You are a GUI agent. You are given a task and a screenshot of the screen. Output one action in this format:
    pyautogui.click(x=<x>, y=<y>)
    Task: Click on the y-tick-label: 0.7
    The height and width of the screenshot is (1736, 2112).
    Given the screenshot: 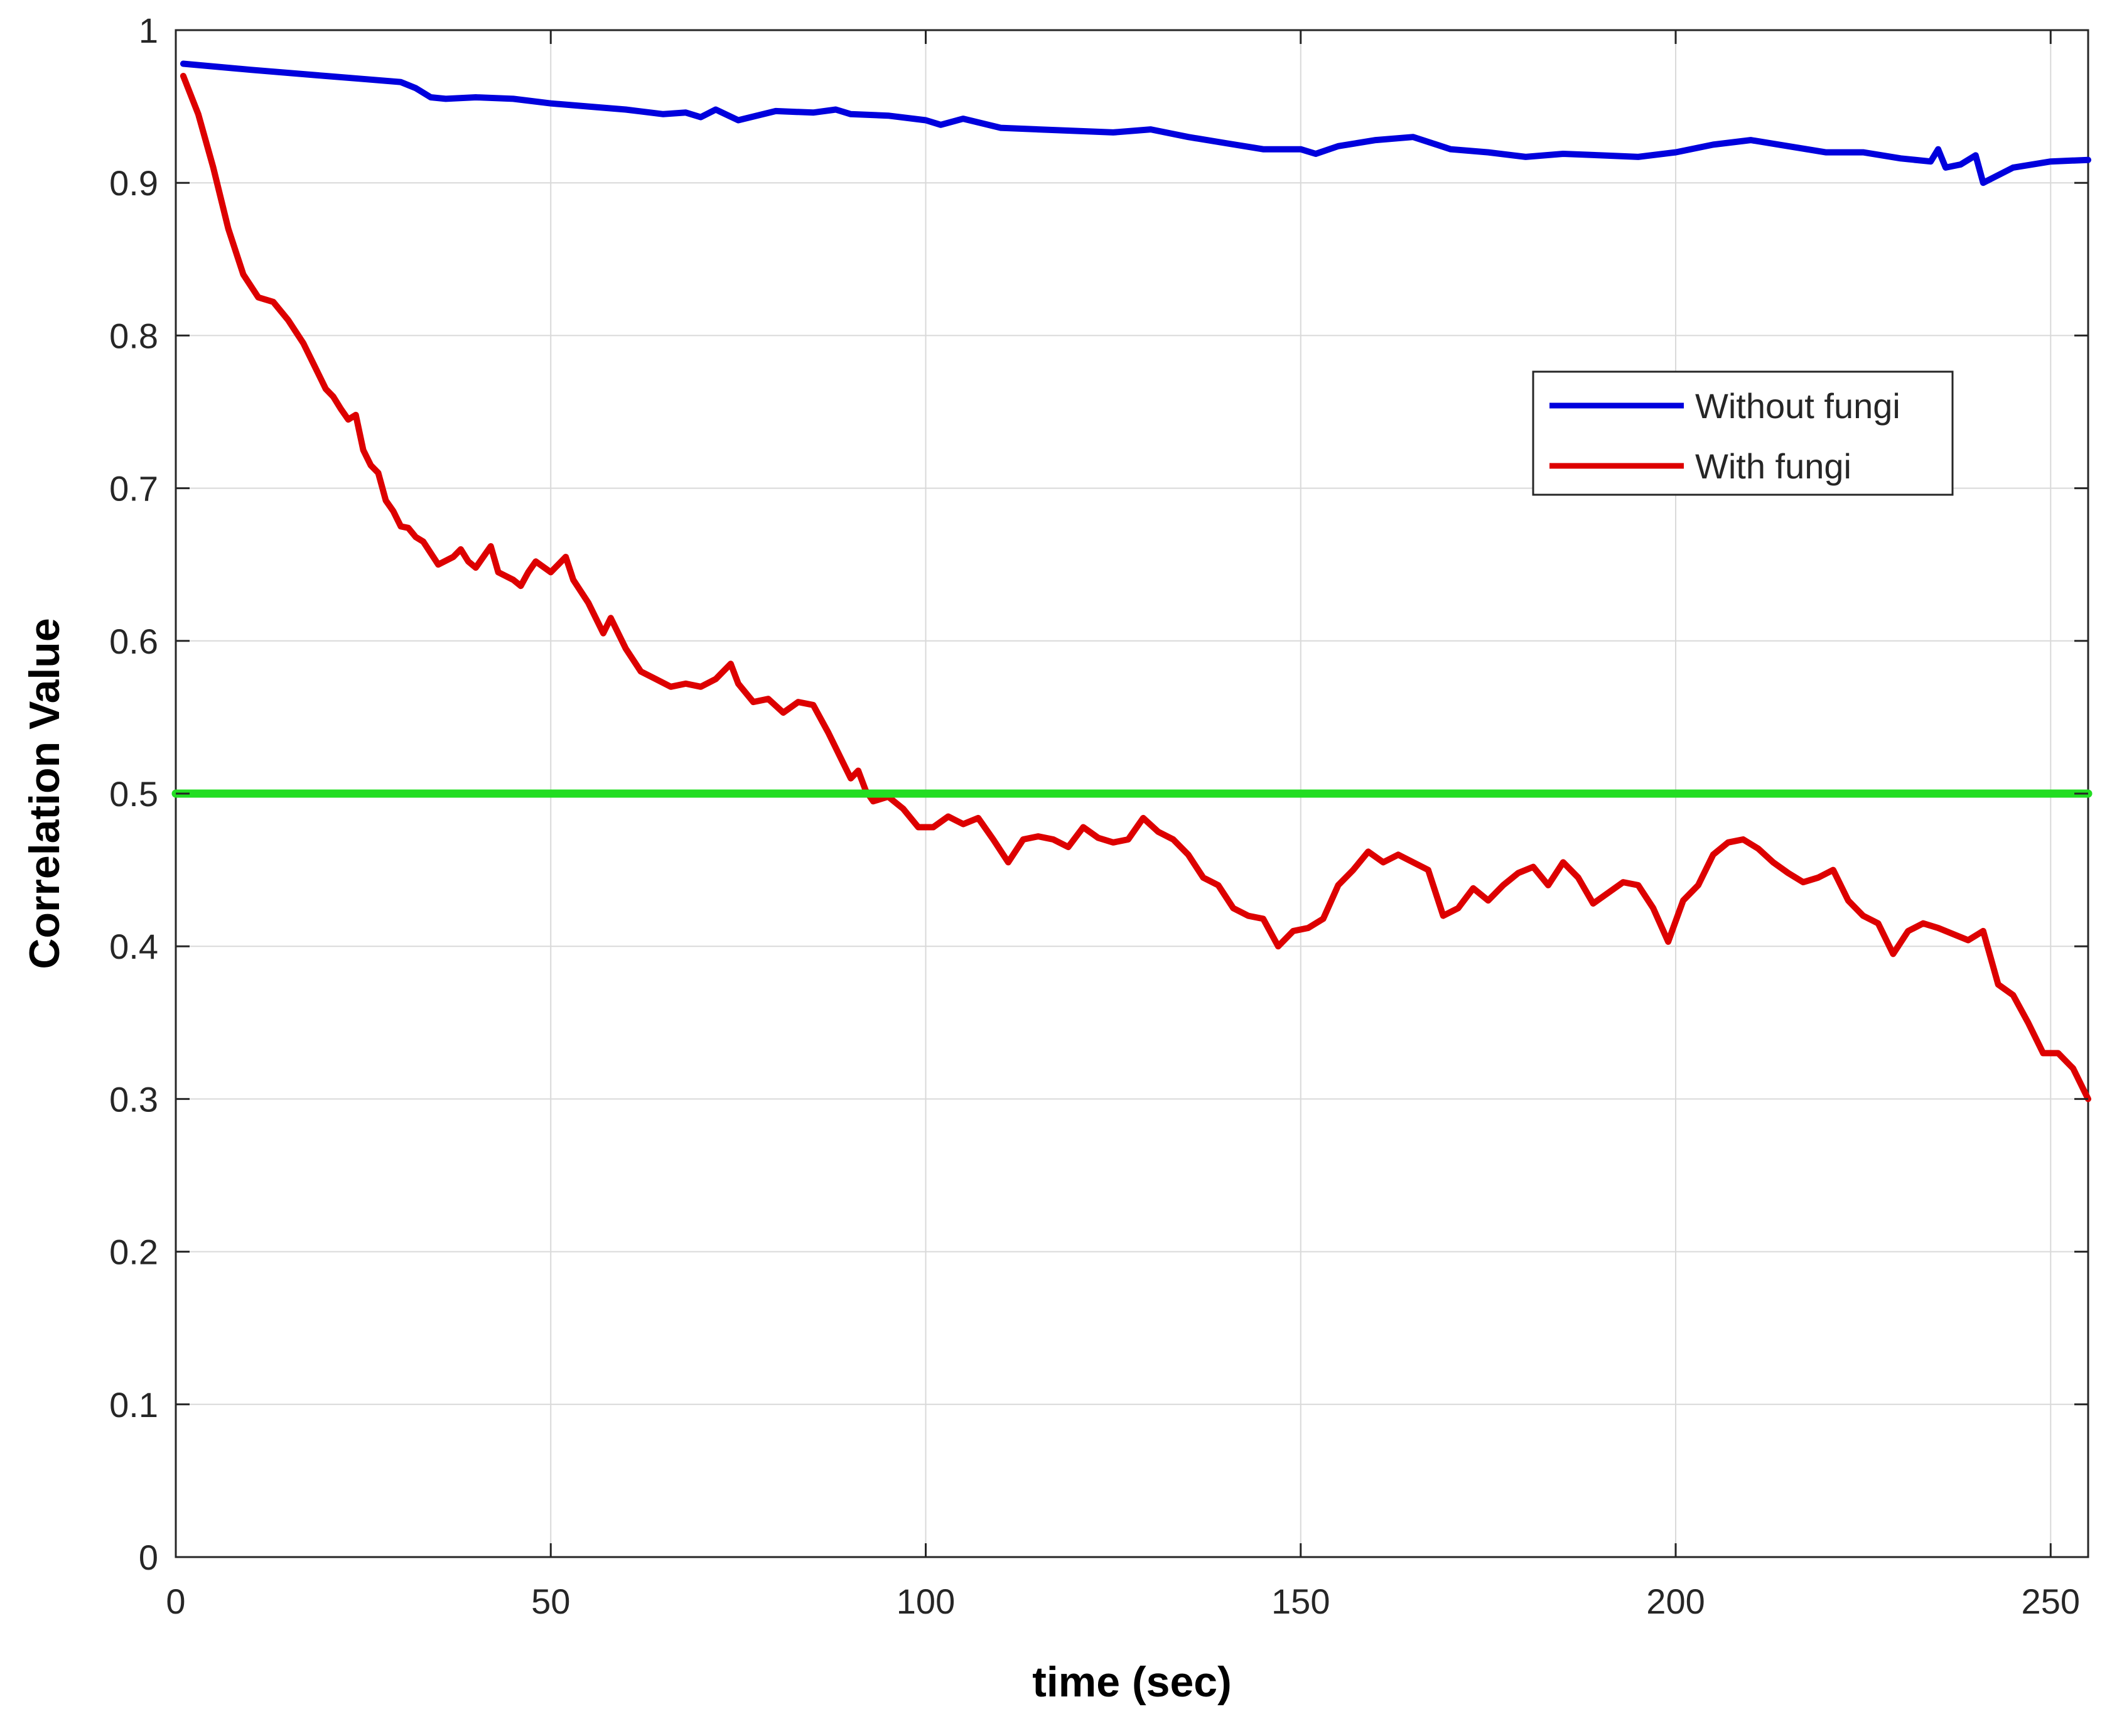 What is the action you would take?
    pyautogui.click(x=133, y=489)
    